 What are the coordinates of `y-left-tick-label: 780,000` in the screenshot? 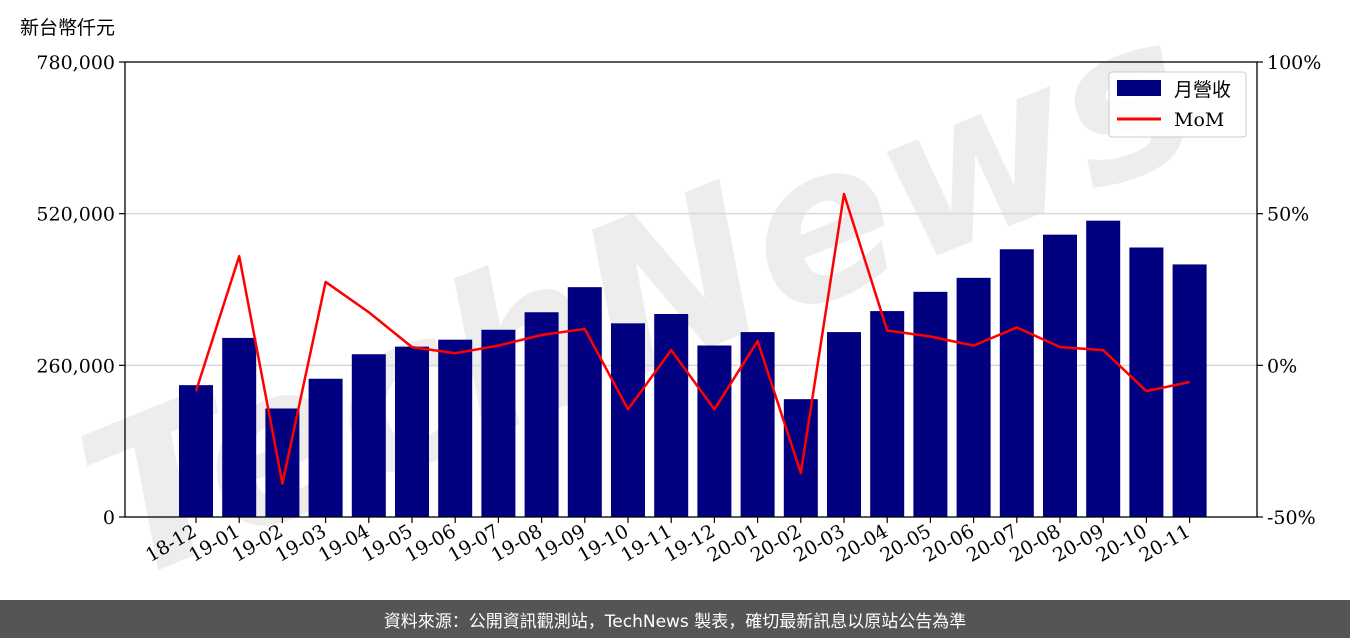 It's located at (75, 63).